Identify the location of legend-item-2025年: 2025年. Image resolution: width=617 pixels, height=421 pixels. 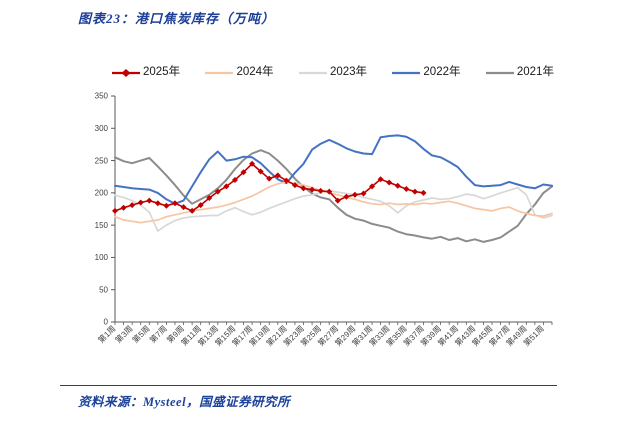
(146, 73).